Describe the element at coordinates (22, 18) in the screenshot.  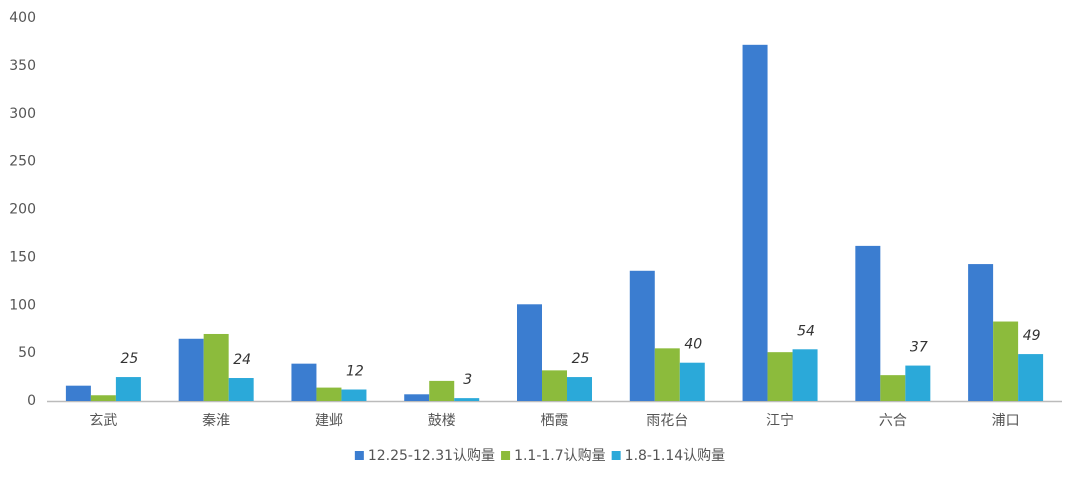
I see `y-tick-label: 400` at that location.